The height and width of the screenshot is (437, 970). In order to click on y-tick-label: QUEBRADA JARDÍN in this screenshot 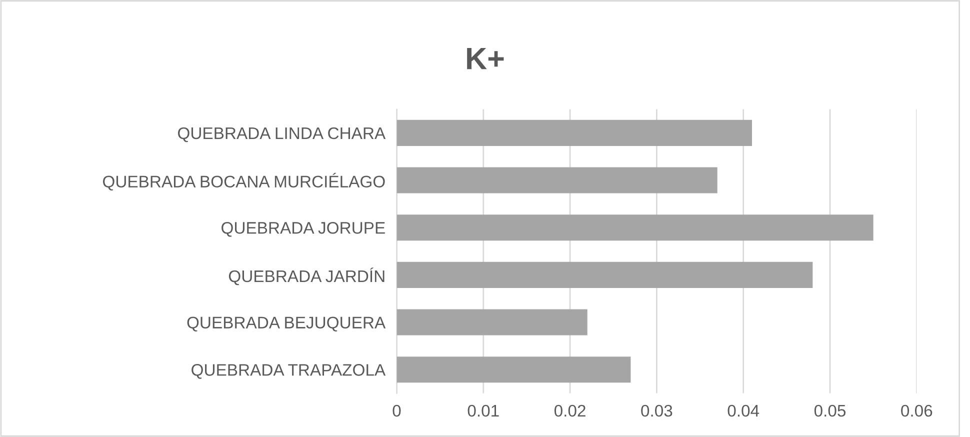, I will do `click(306, 277)`.